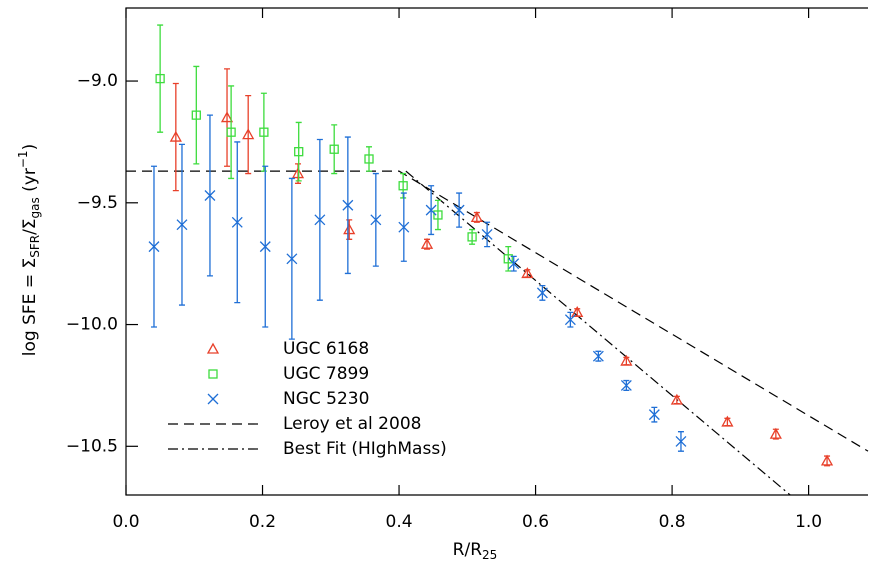 Image resolution: width=869 pixels, height=565 pixels. I want to click on y-label-sup: −1, so click(23, 159).